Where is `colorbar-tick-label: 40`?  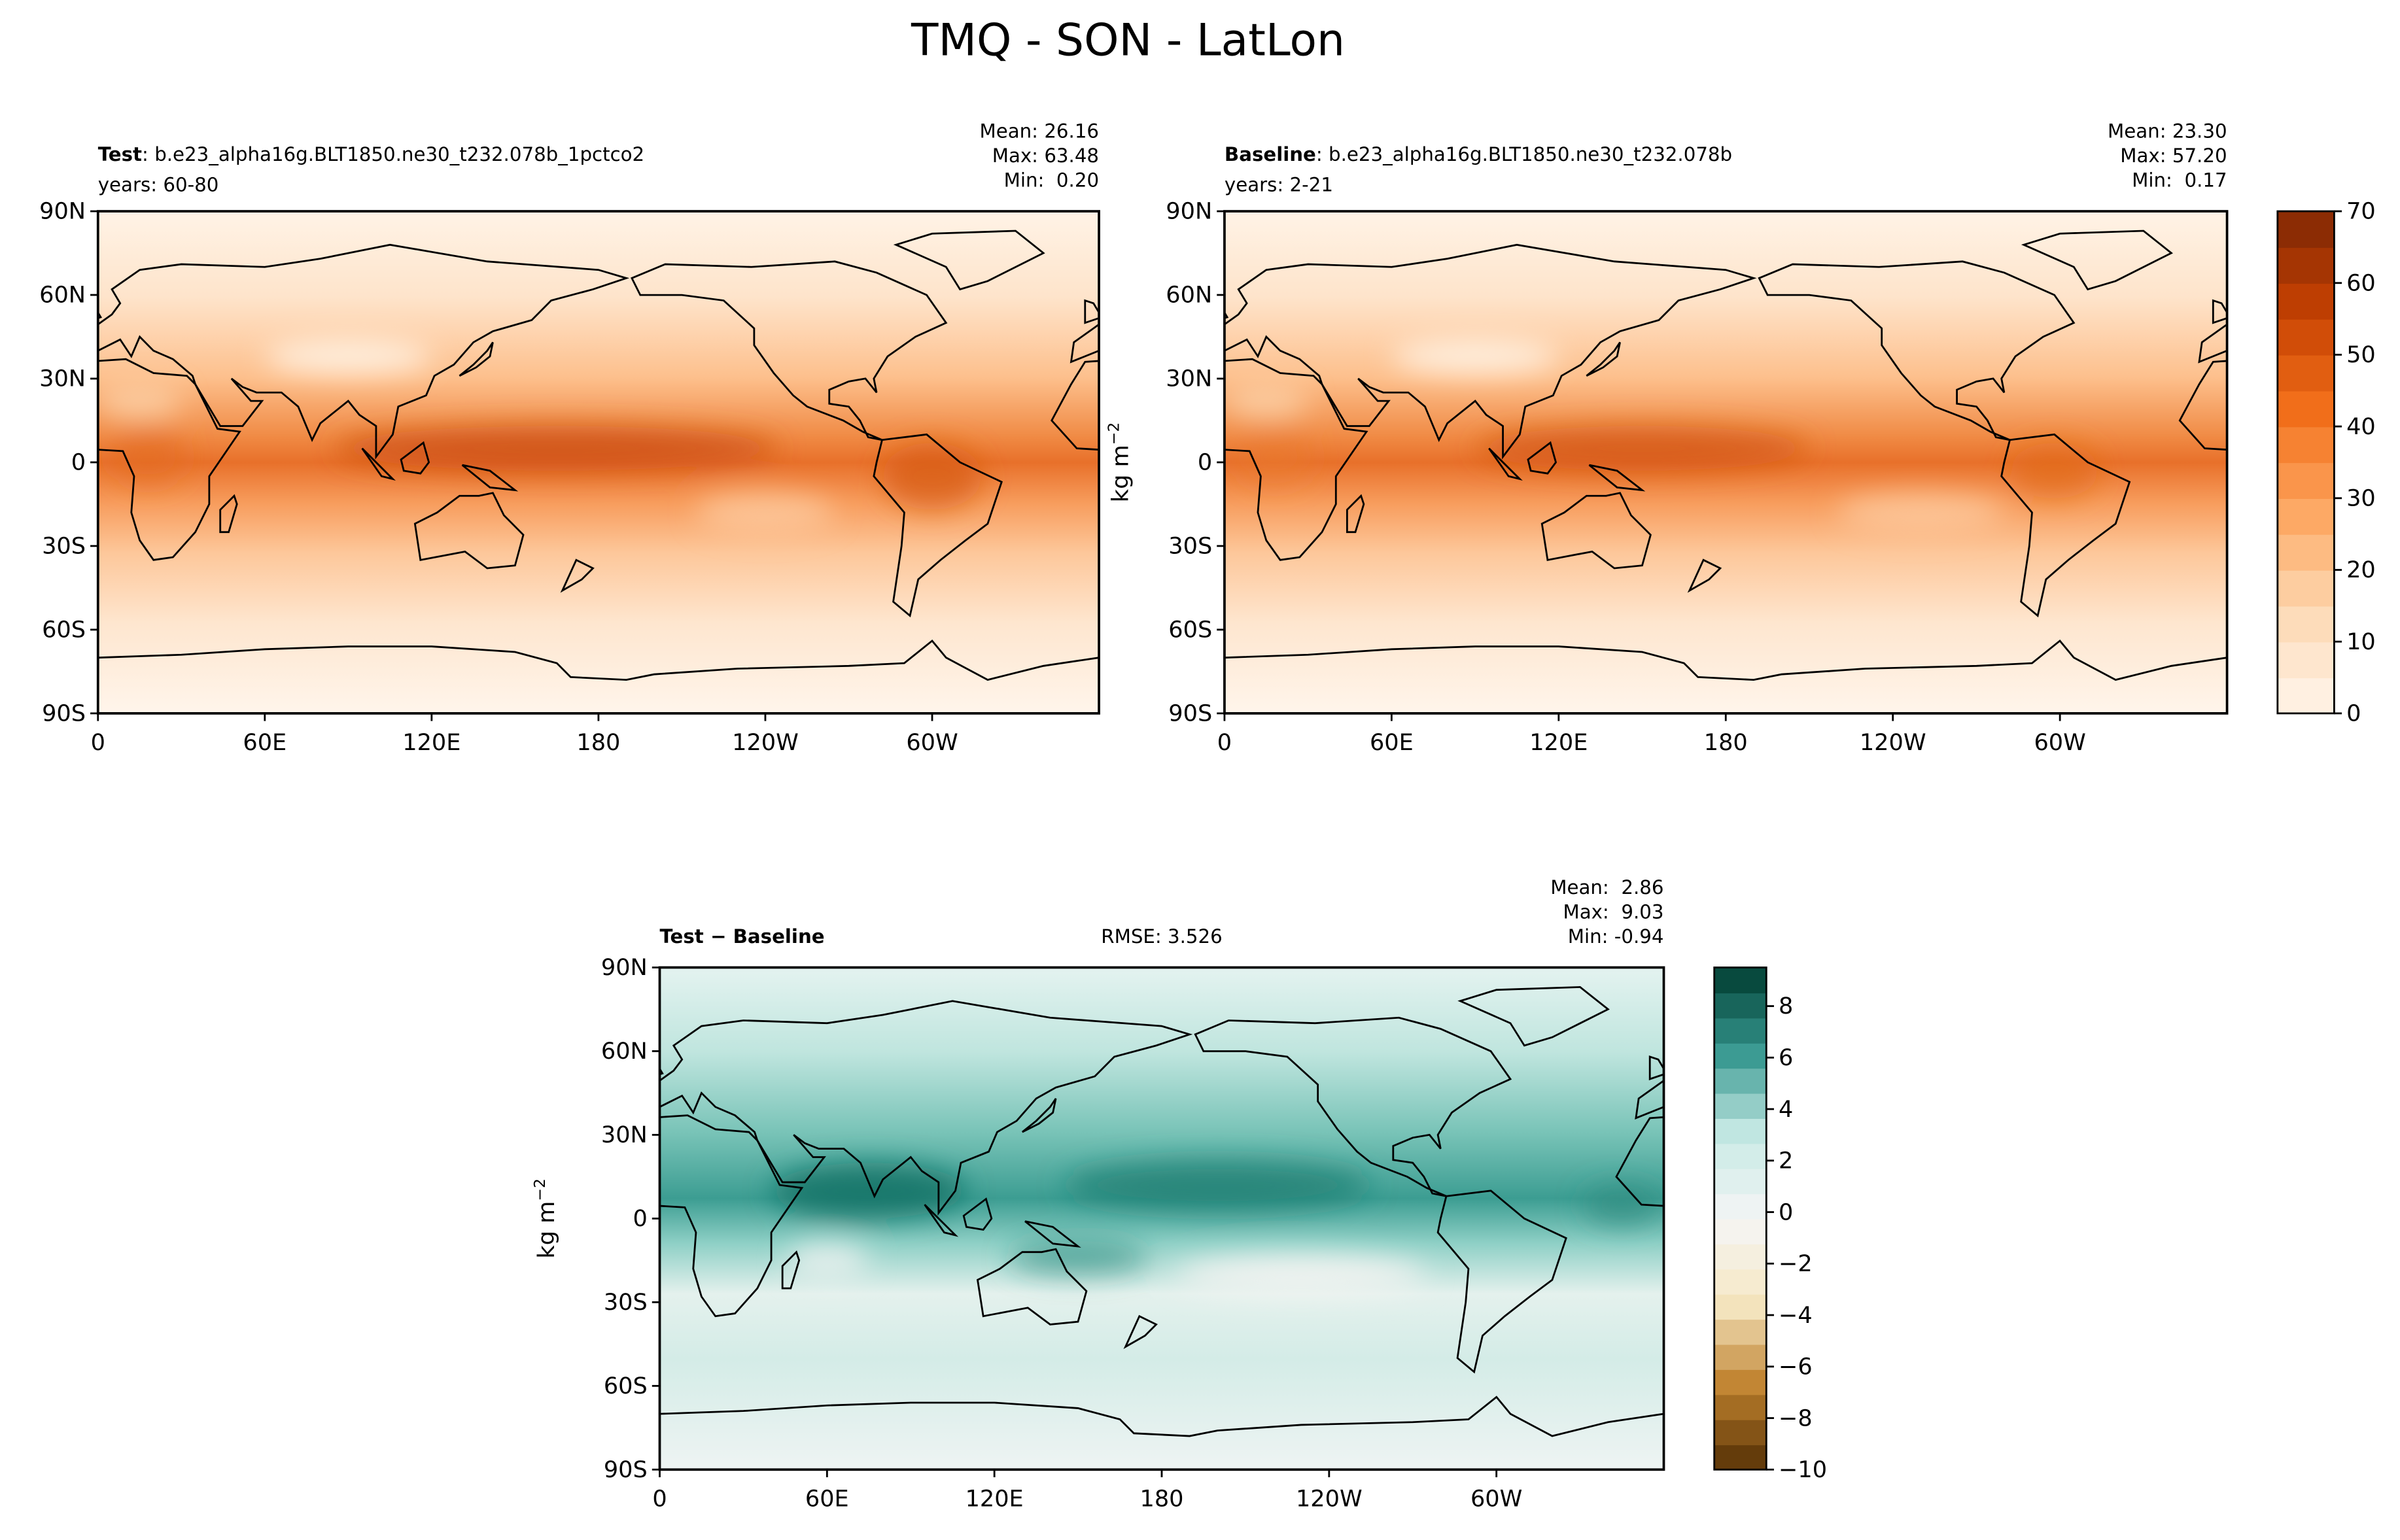 colorbar-tick-label: 40 is located at coordinates (2361, 426).